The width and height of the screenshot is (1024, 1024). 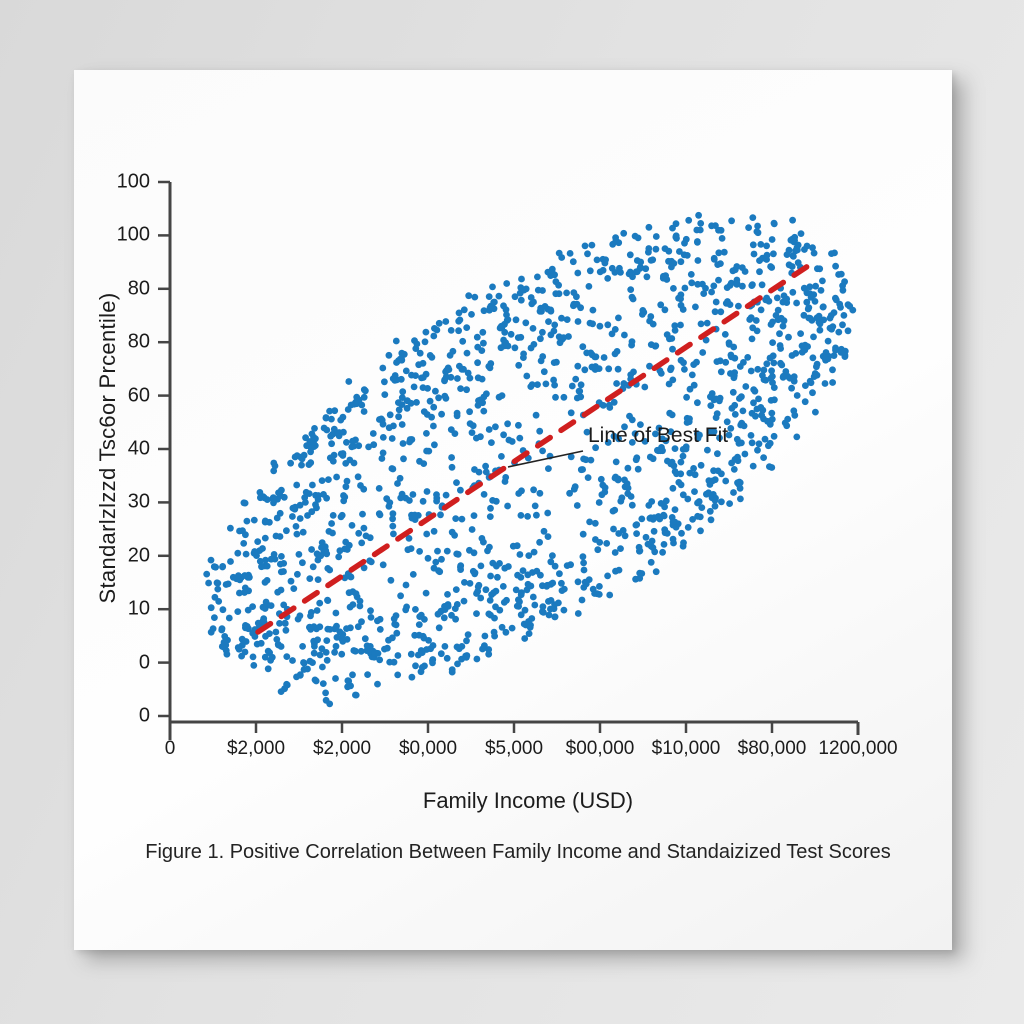 What do you see at coordinates (528, 800) in the screenshot?
I see `x-axis-title: Family Income (USD)` at bounding box center [528, 800].